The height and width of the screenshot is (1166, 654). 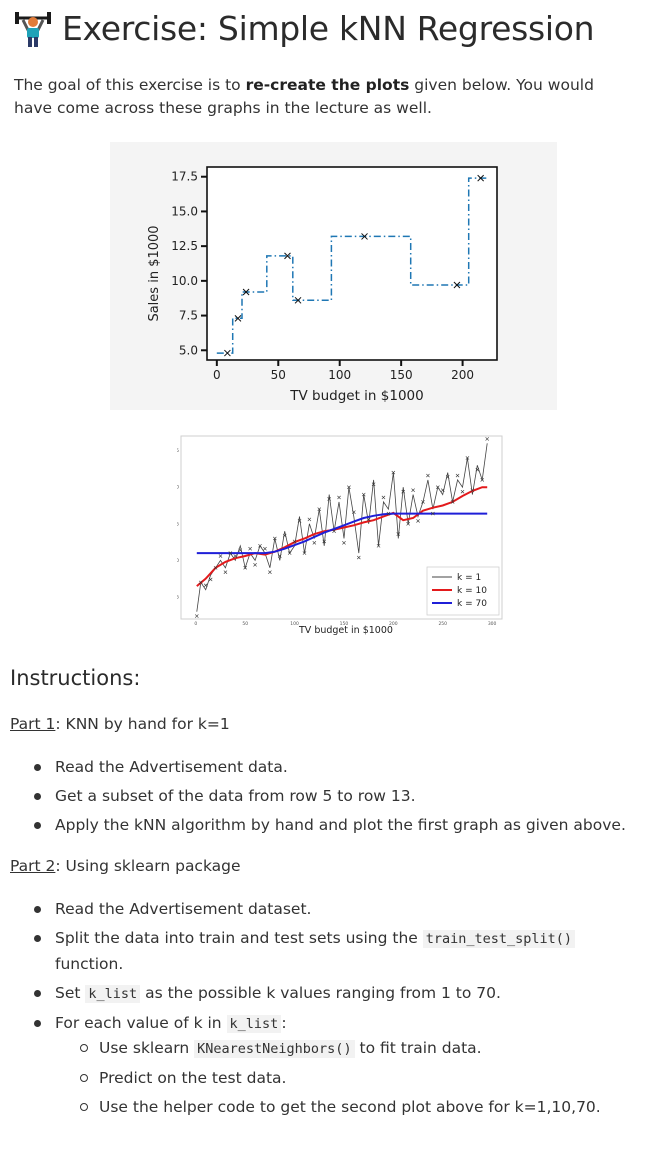 What do you see at coordinates (324, 767) in the screenshot?
I see `list-item: Read the Advertisement data.` at bounding box center [324, 767].